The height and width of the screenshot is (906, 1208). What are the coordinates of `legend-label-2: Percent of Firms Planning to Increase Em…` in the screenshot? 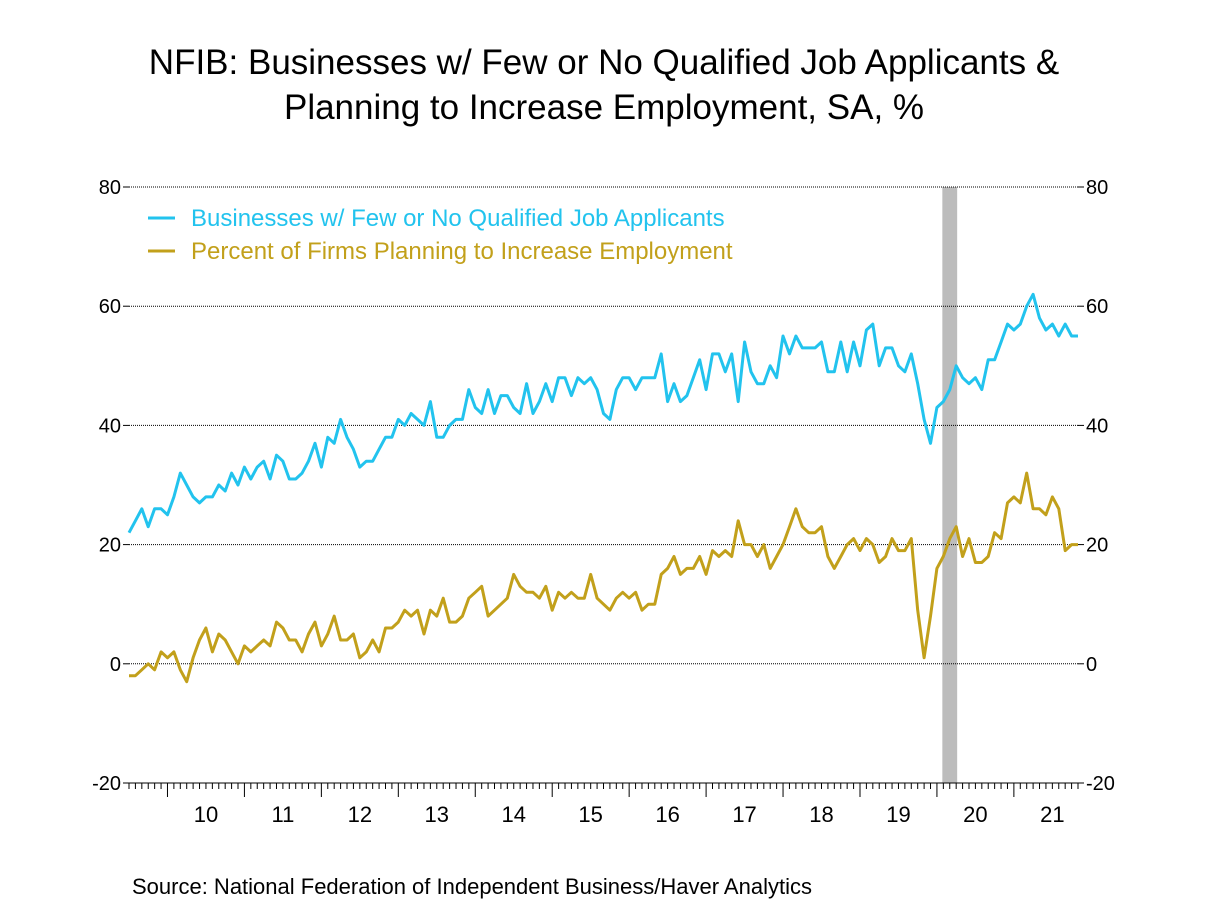 It's located at (462, 251).